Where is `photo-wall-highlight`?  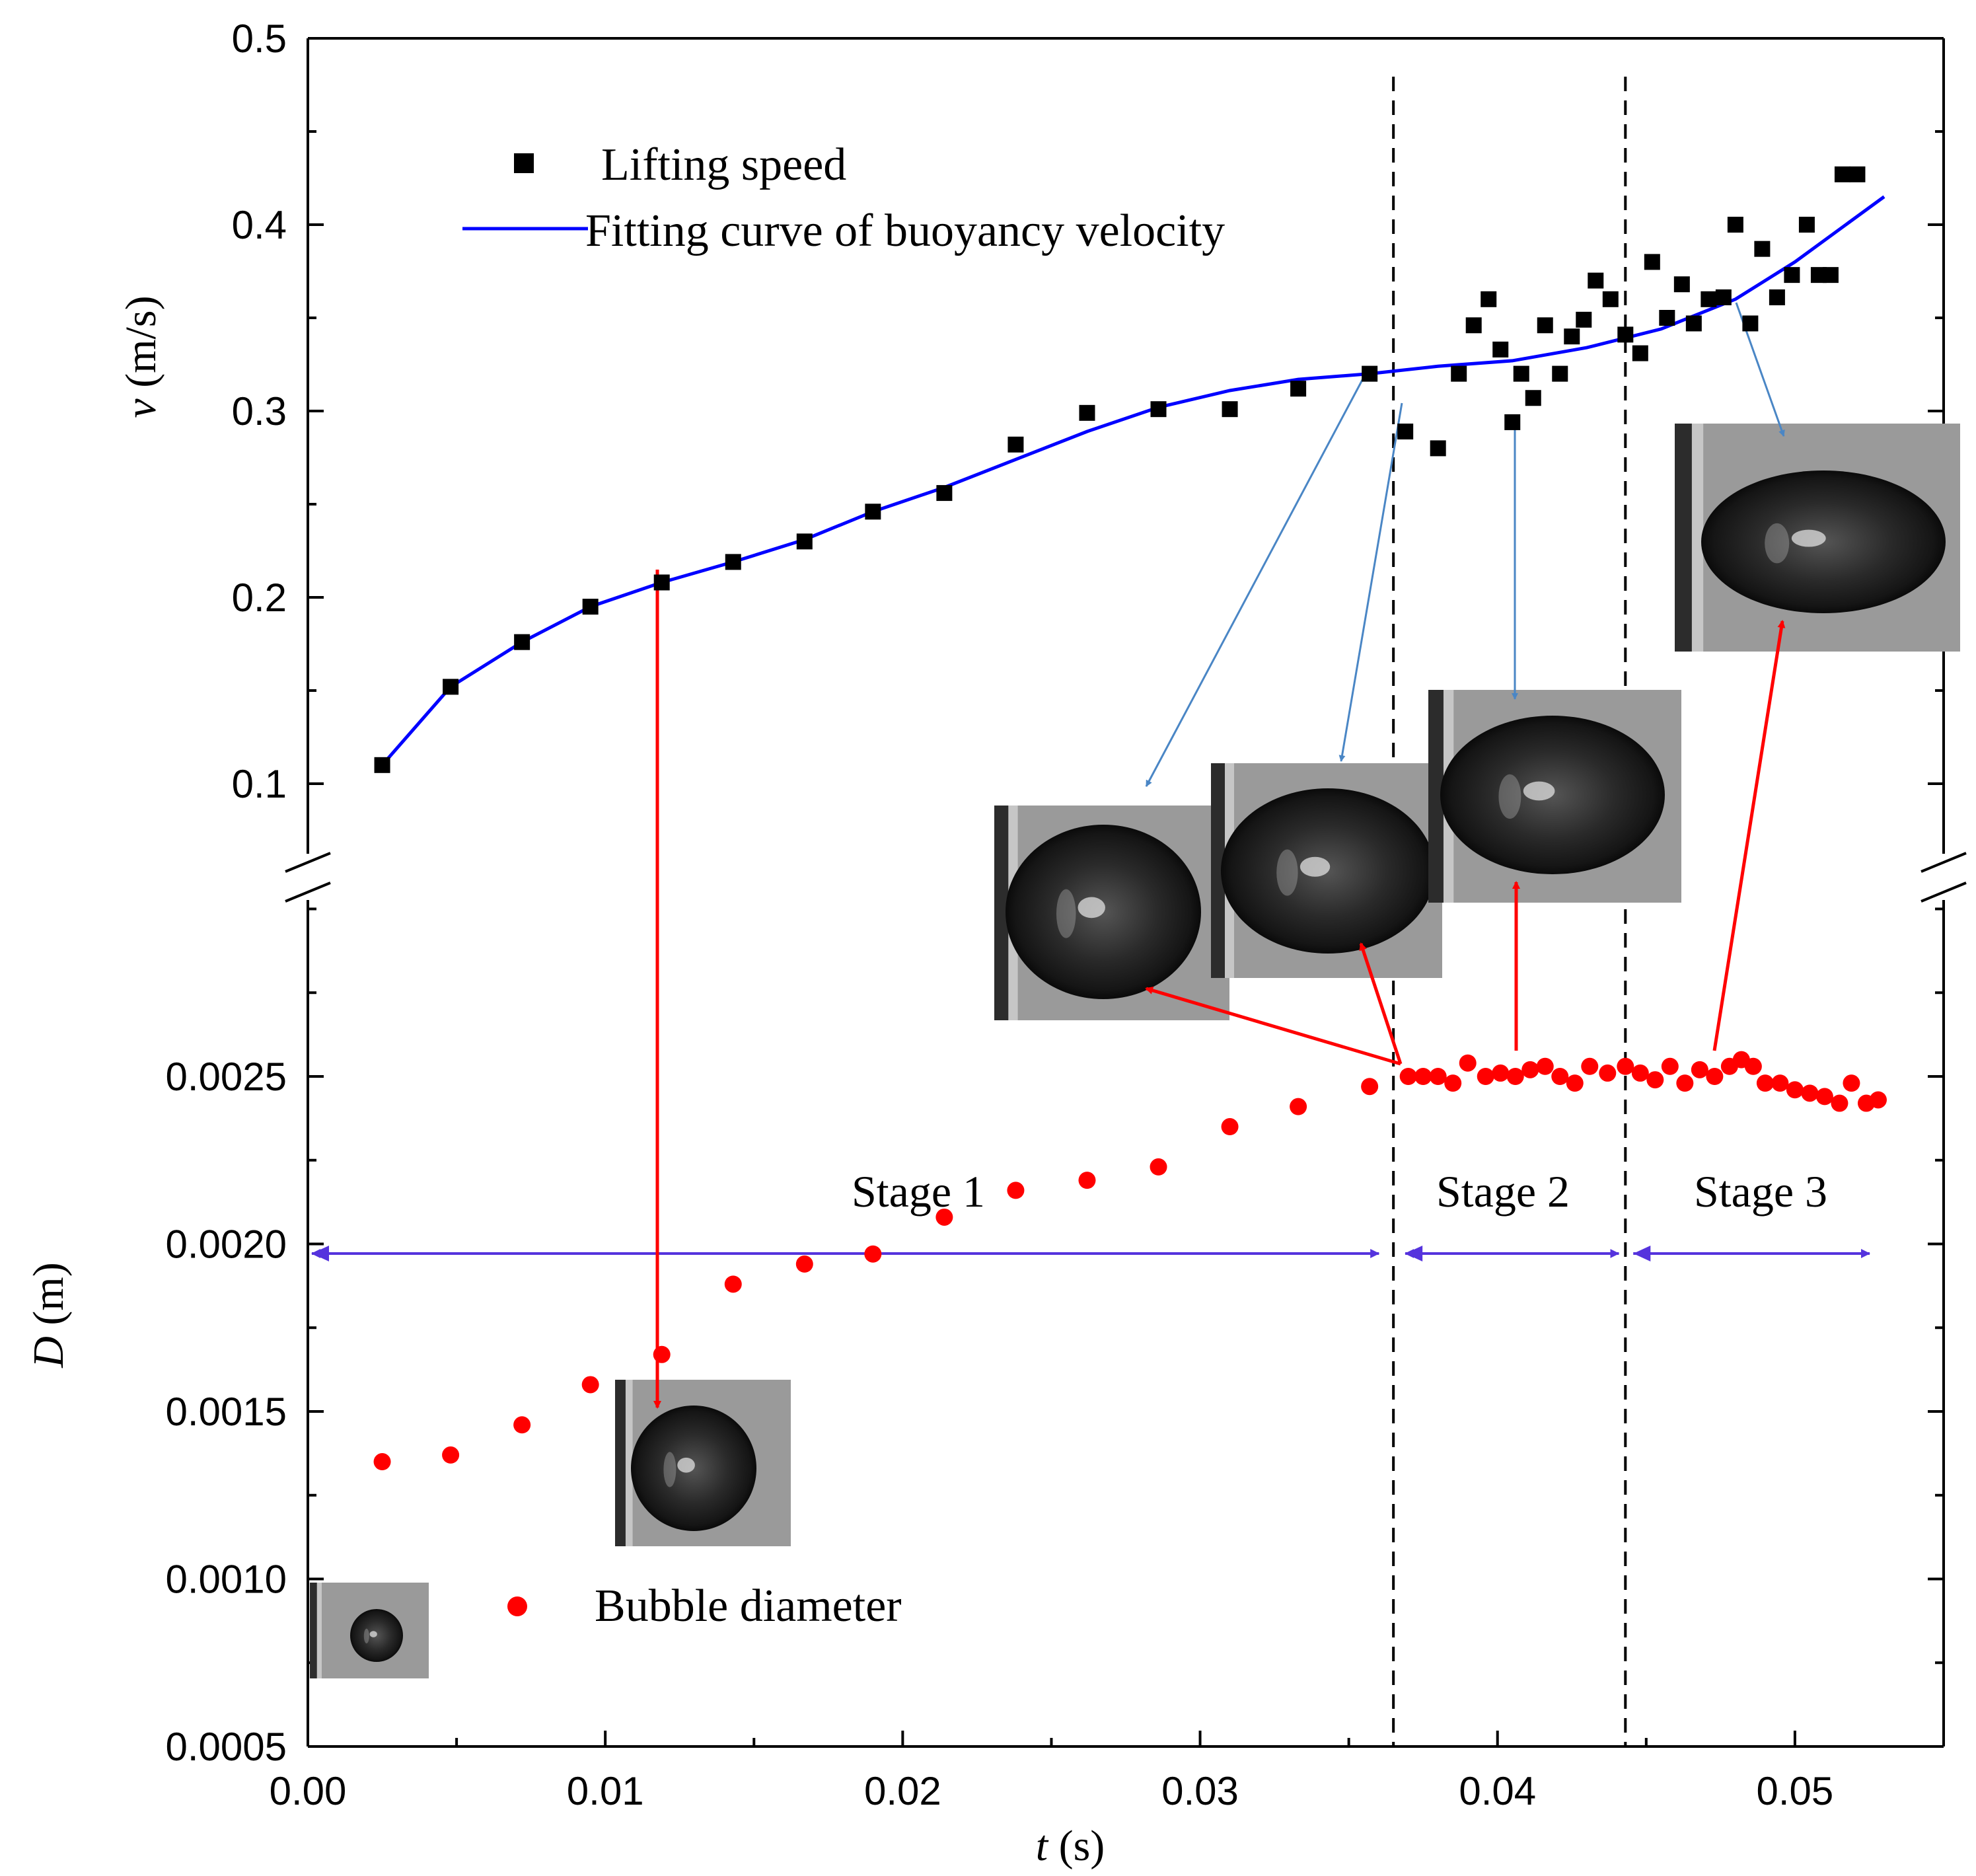
photo-wall-highlight is located at coordinates (319, 1630).